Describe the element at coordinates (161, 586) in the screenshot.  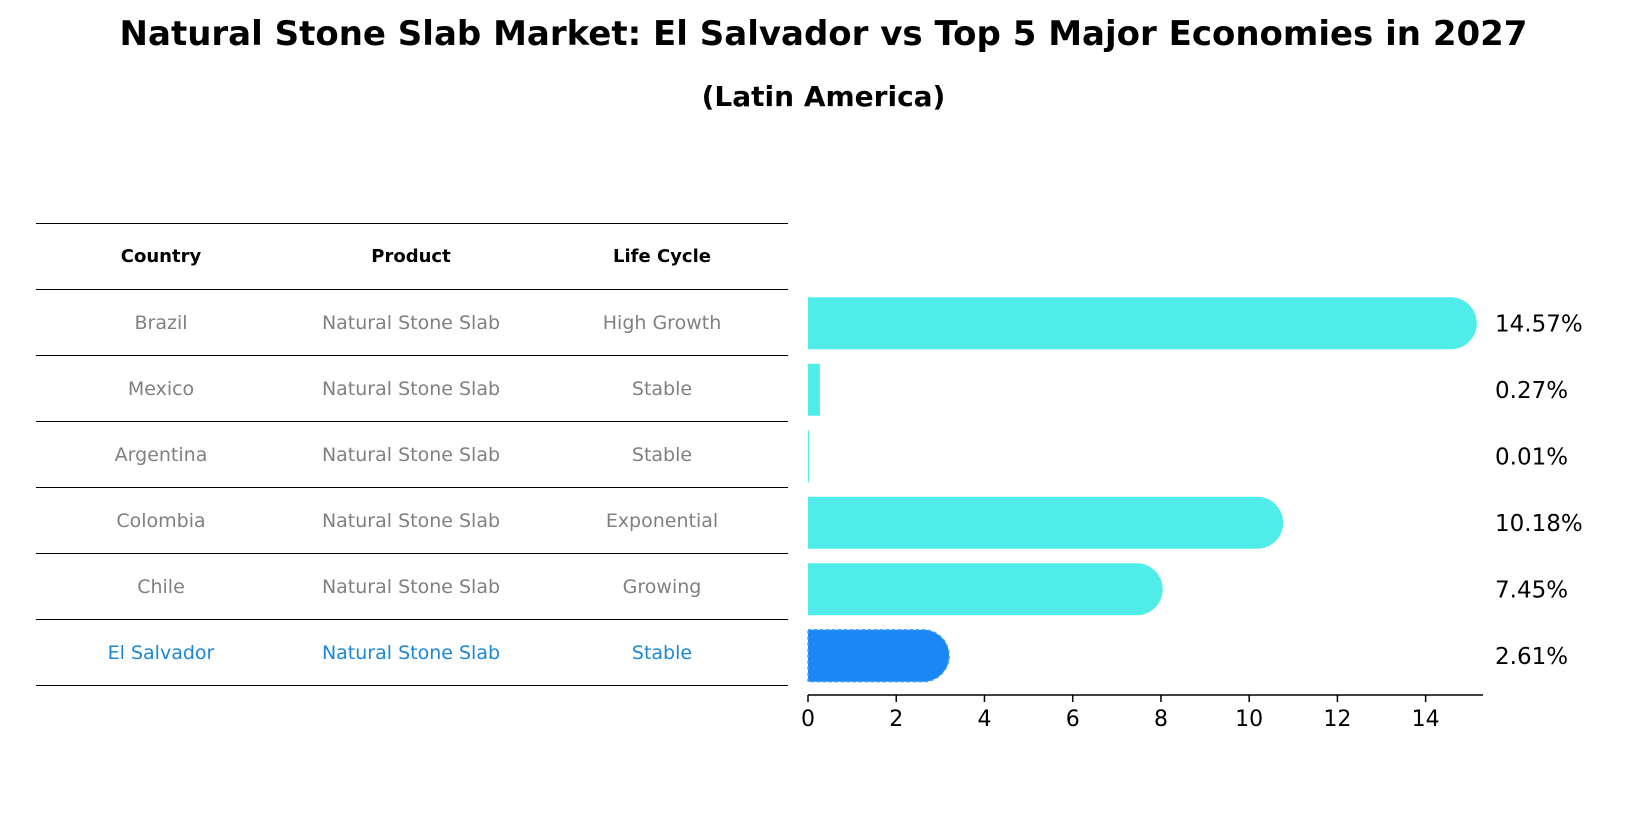
I see `country-cell: Chile` at that location.